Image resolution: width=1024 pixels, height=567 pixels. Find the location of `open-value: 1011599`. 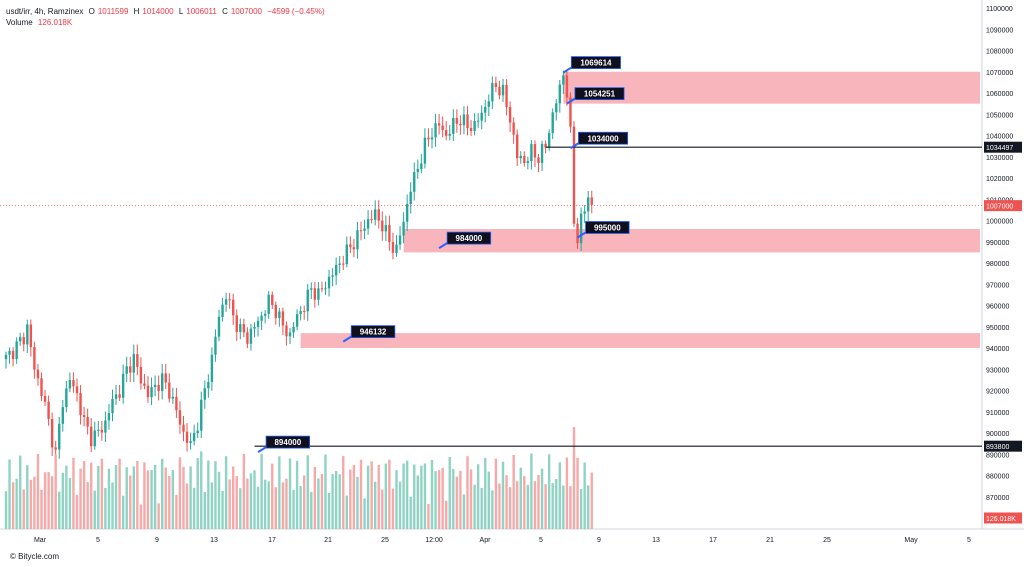

open-value: 1011599 is located at coordinates (113, 11).